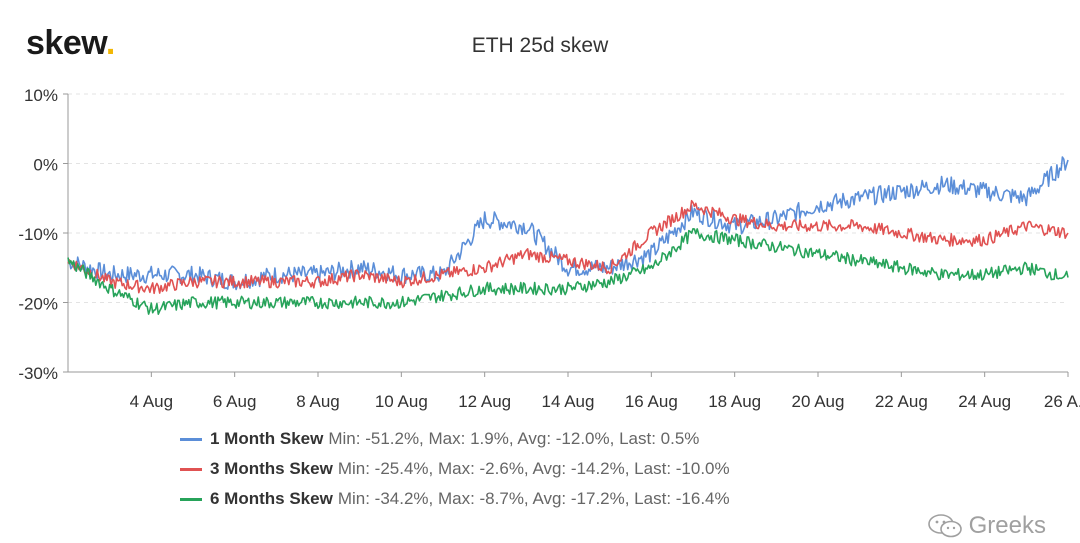 The width and height of the screenshot is (1080, 543). I want to click on watermark-text: Greeks, so click(1007, 525).